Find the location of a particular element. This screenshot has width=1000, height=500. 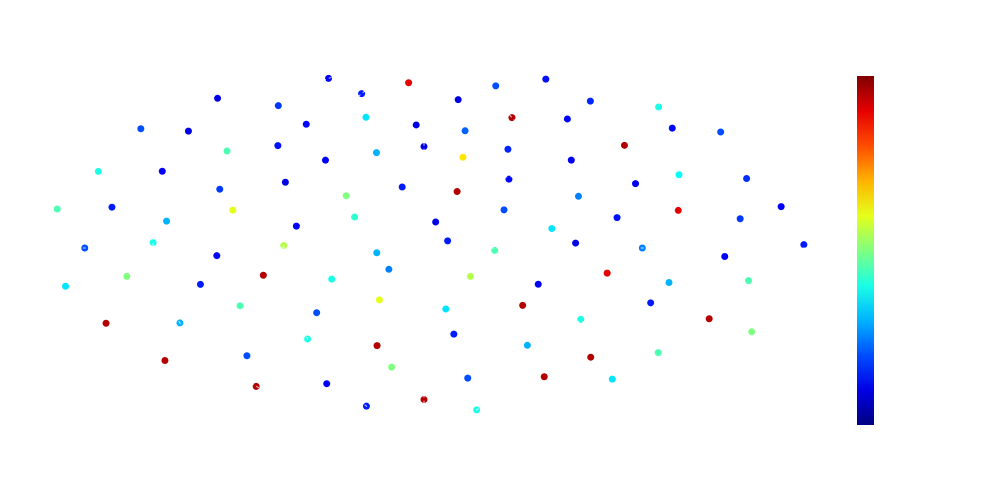

colorbar is located at coordinates (865, 250).